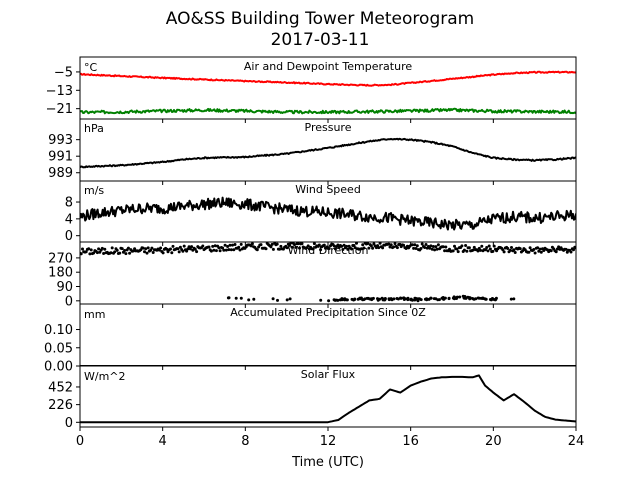  I want to click on x-tick-label: 4, so click(163, 441).